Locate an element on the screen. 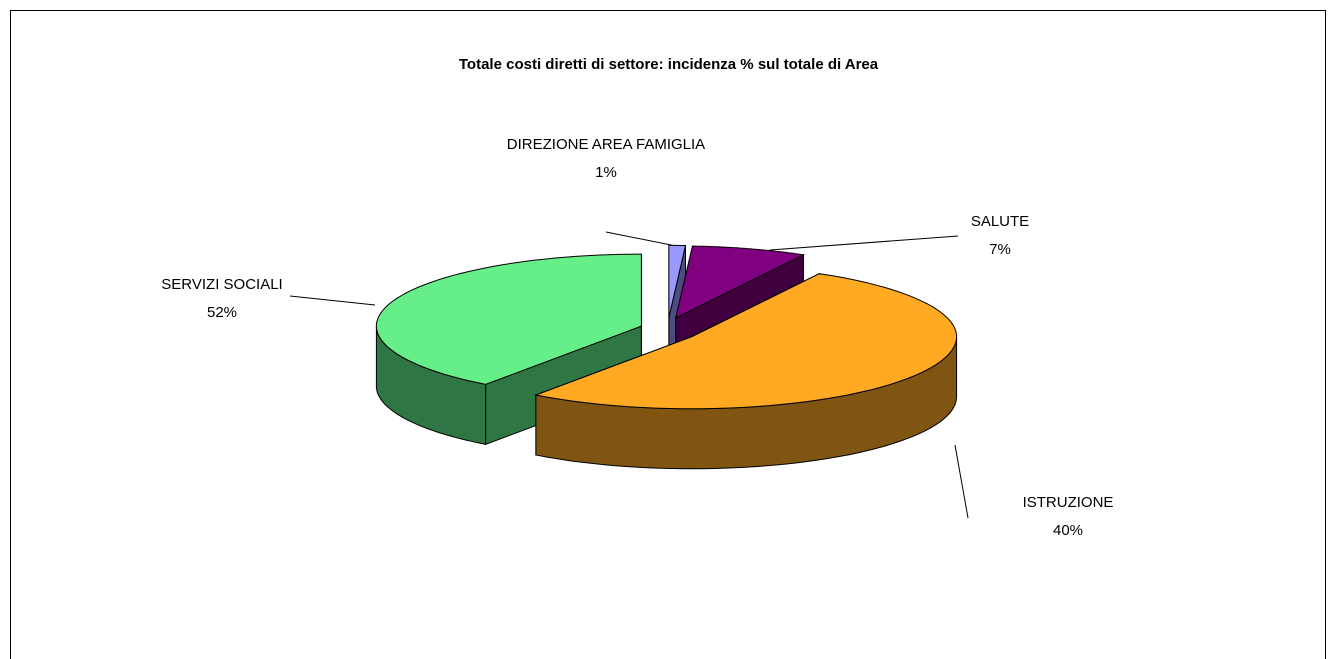 The image size is (1337, 659). slice-label: DIREZIONE AREA FAMIGLIA is located at coordinates (606, 144).